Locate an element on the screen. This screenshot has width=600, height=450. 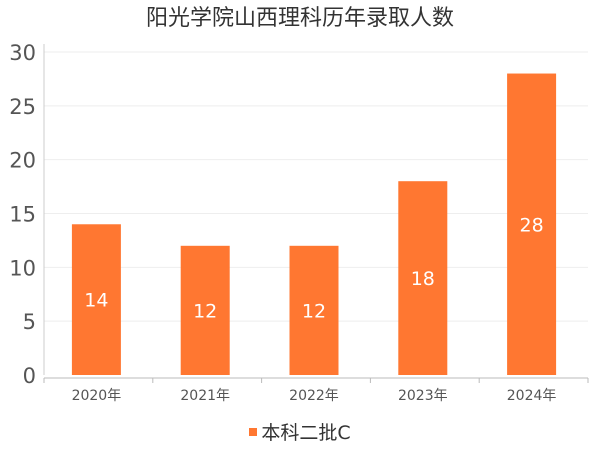
x-tick-label: 2021年 is located at coordinates (205, 396).